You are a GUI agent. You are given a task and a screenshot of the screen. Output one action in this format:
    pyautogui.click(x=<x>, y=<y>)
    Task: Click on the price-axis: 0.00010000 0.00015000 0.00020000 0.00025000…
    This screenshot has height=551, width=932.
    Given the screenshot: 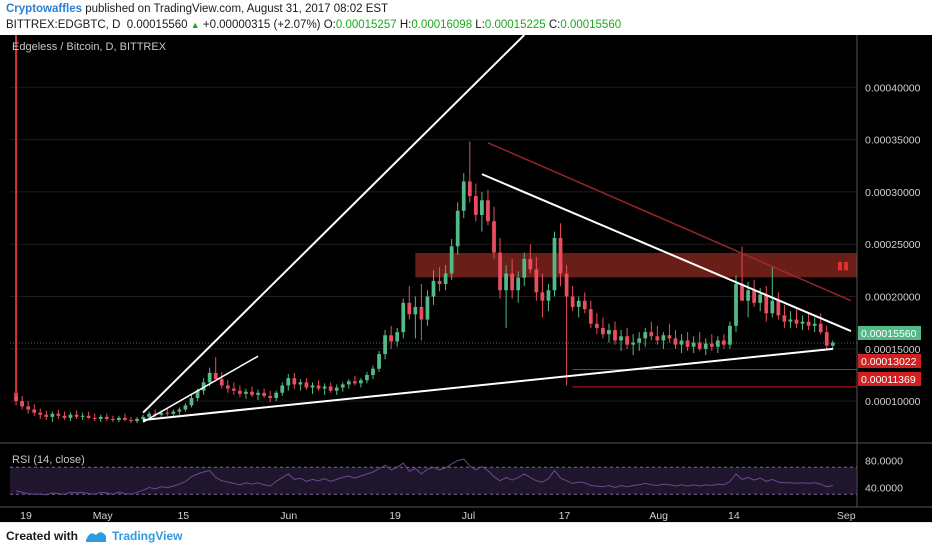 What is the action you would take?
    pyautogui.click(x=893, y=245)
    